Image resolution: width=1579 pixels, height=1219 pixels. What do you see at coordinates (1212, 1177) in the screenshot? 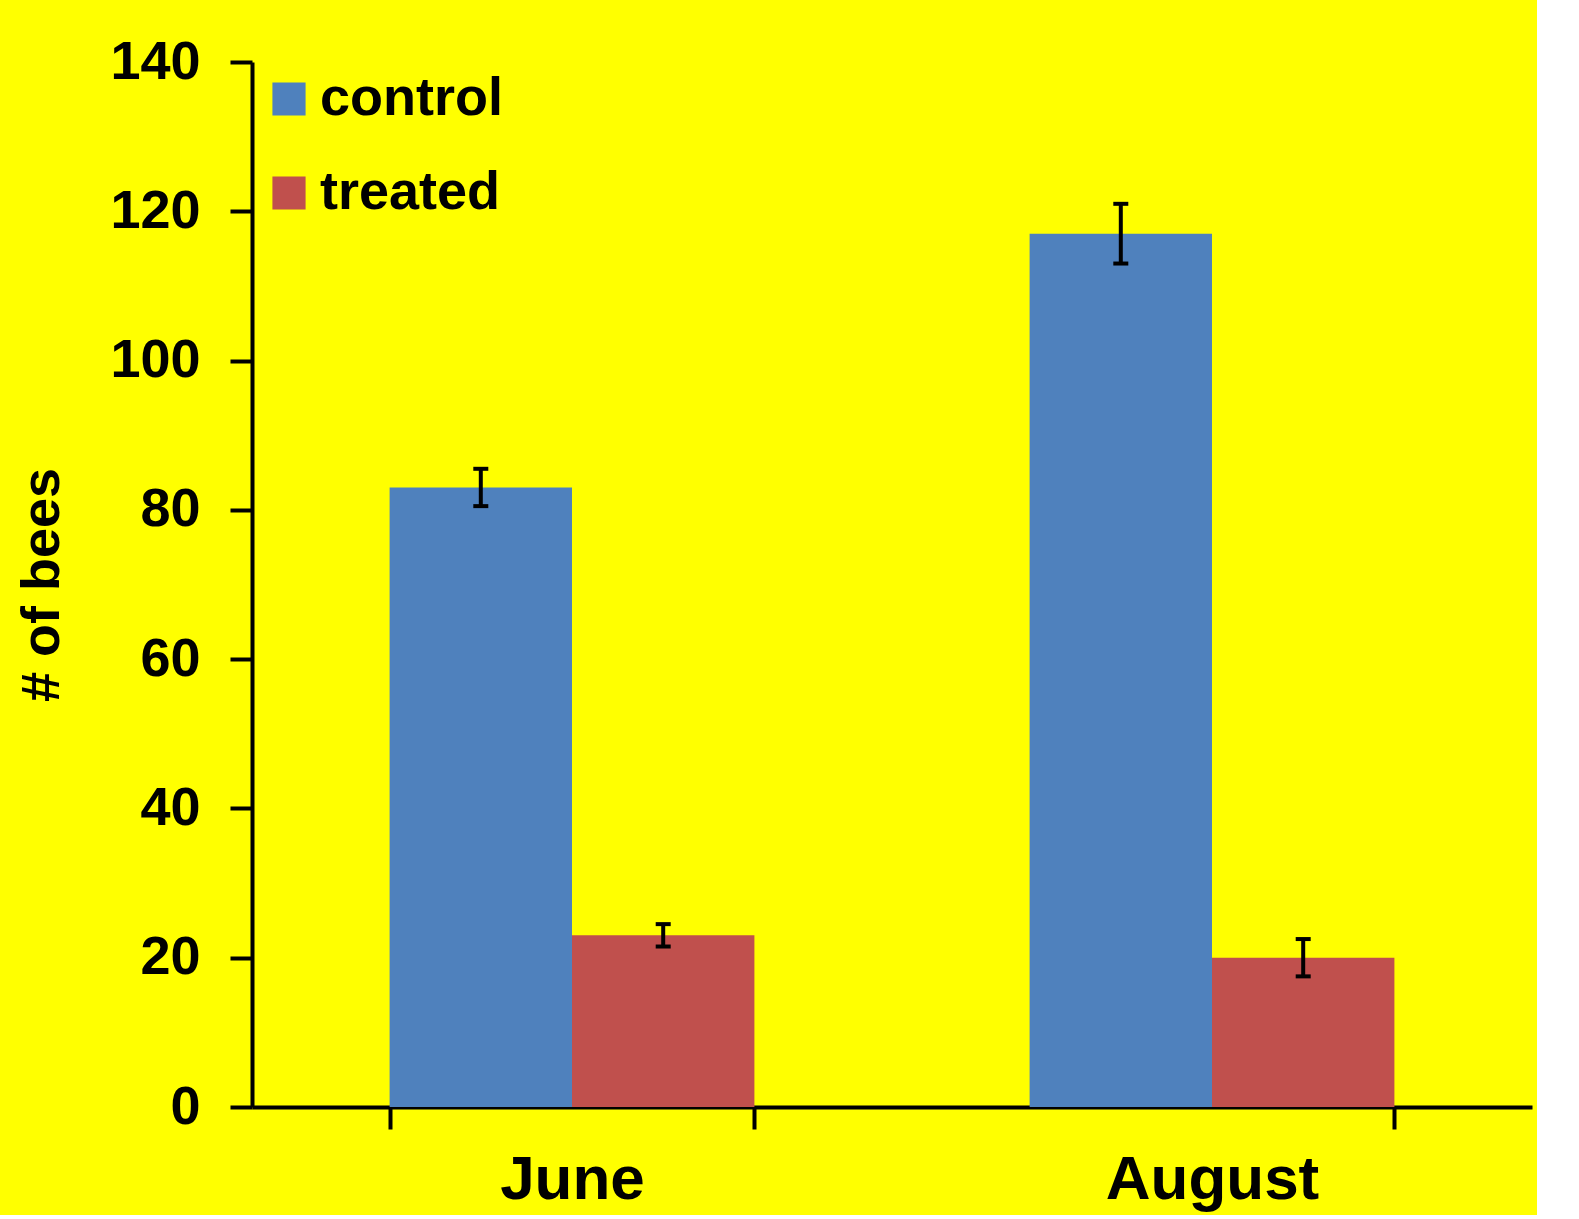
I see `x-tick-label: August` at bounding box center [1212, 1177].